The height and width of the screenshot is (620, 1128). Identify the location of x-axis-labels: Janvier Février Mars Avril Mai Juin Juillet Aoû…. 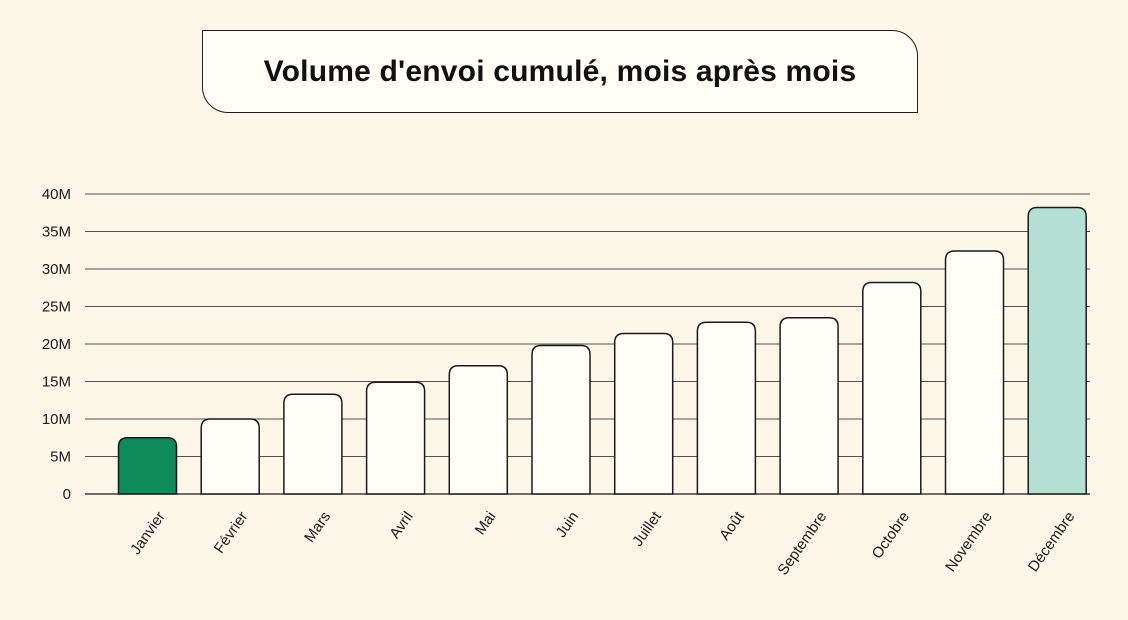
(602, 543).